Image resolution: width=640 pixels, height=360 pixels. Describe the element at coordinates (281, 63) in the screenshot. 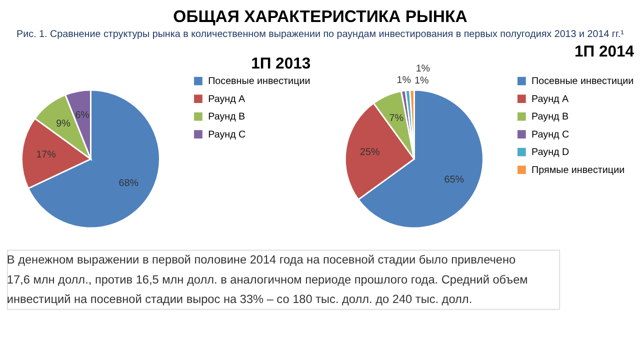

I see `chart-title: 1П 2013` at that location.